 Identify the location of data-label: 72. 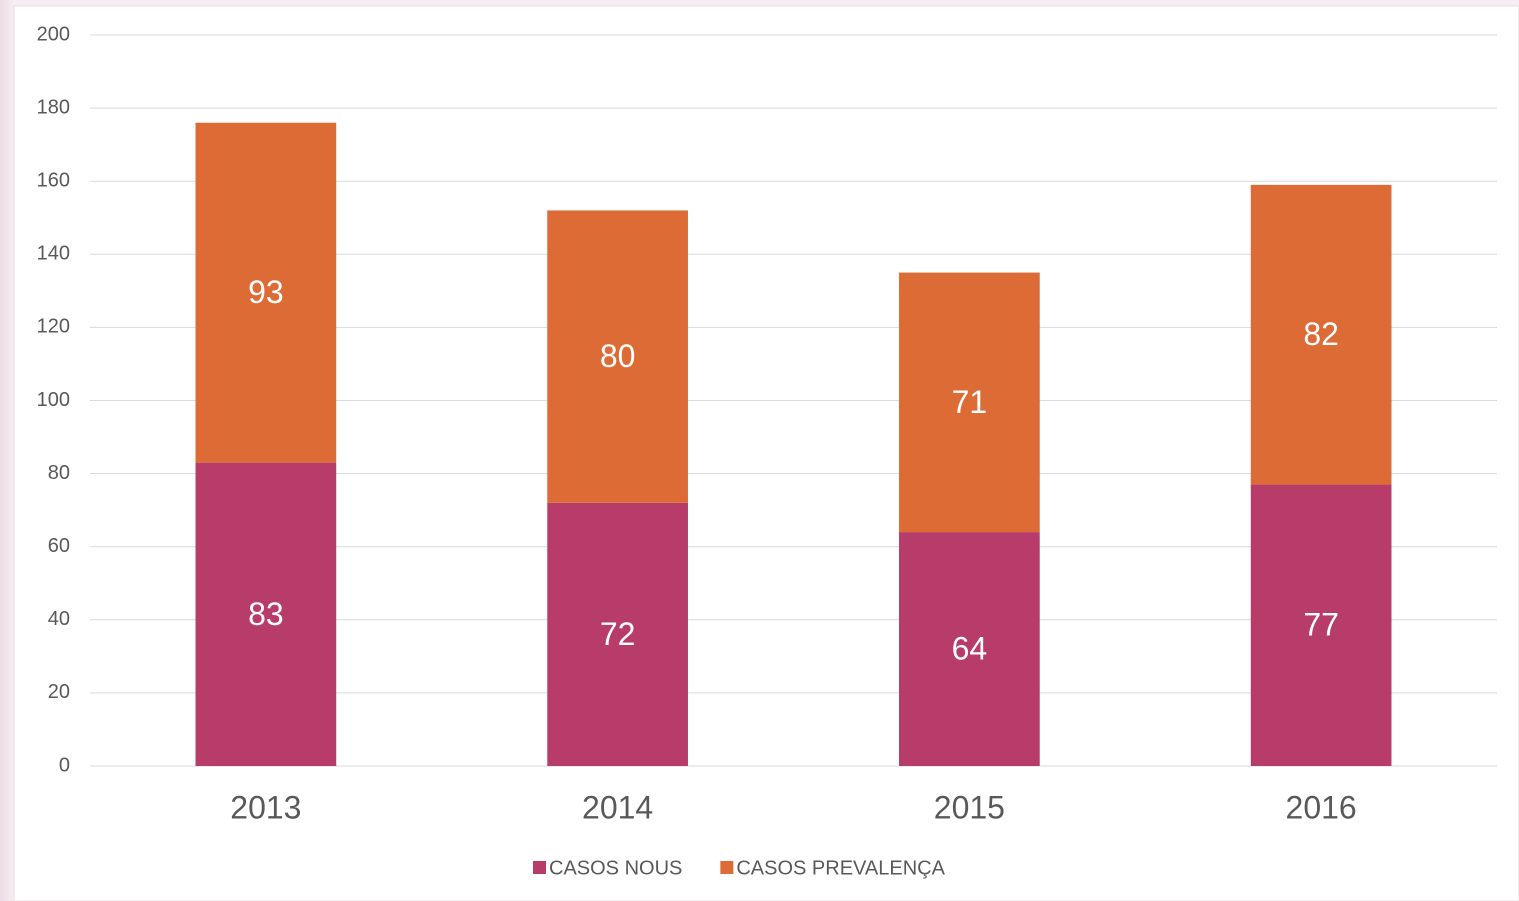
(618, 634).